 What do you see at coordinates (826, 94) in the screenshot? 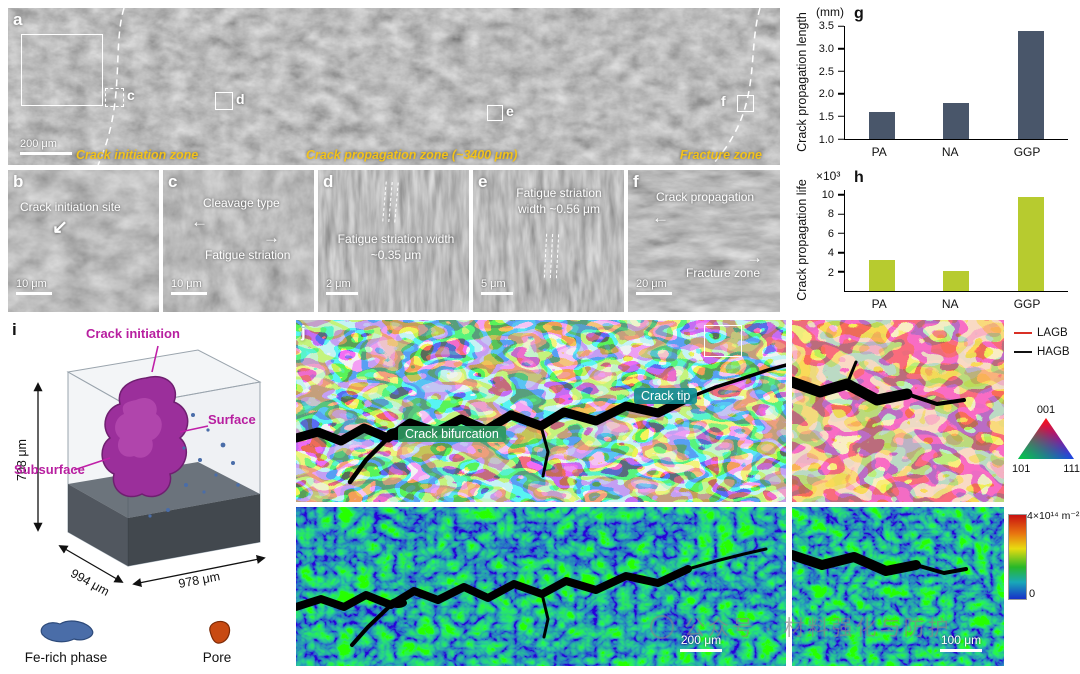
I see `y-tick-label: 2.0` at bounding box center [826, 94].